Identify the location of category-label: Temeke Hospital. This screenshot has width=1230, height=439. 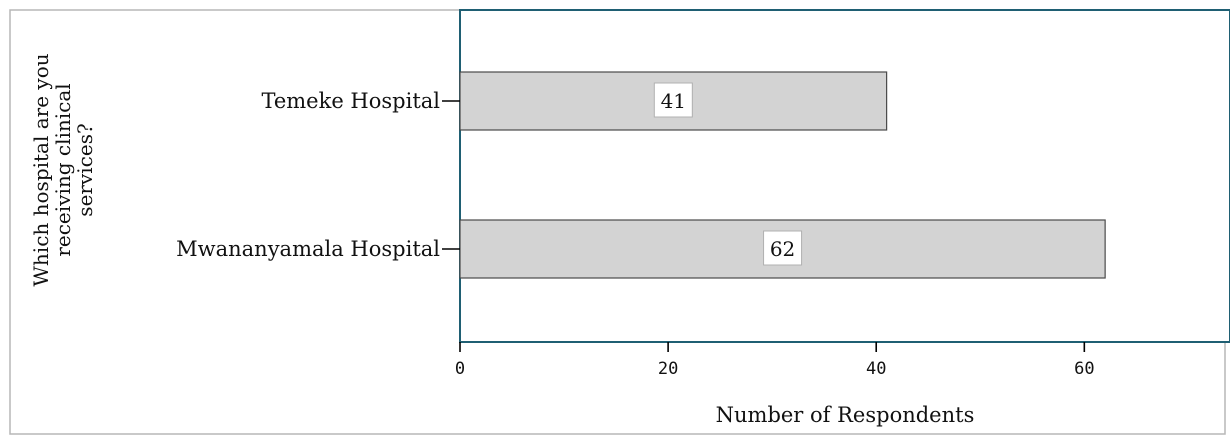
(350, 101).